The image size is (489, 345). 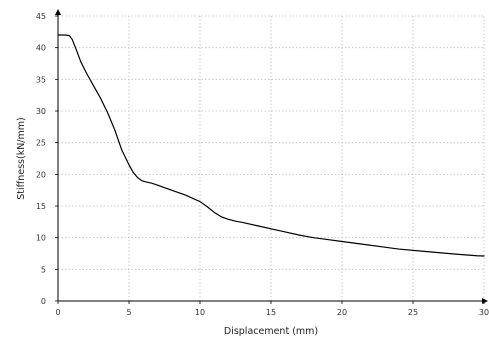 What do you see at coordinates (484, 312) in the screenshot?
I see `x-tick-label-6: 30` at bounding box center [484, 312].